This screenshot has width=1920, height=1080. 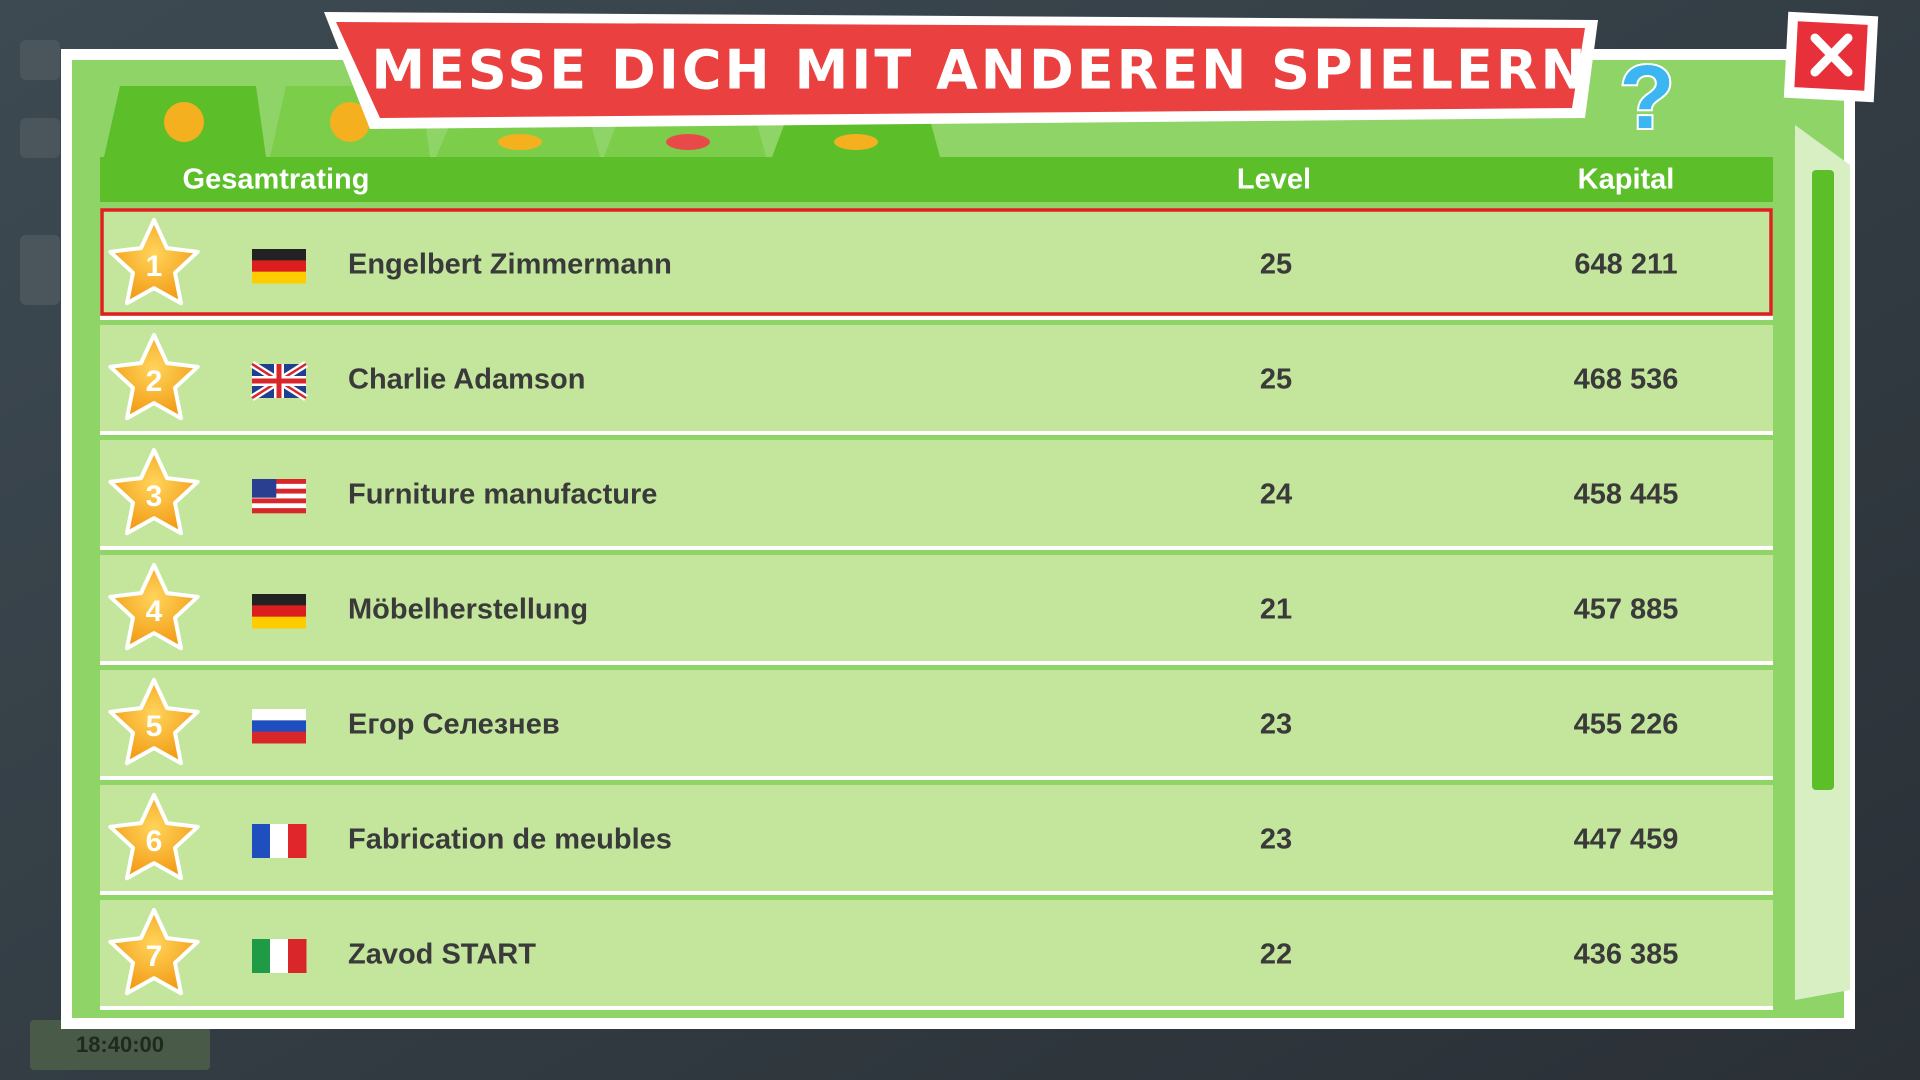 I want to click on capital: 455 226, so click(x=1626, y=725).